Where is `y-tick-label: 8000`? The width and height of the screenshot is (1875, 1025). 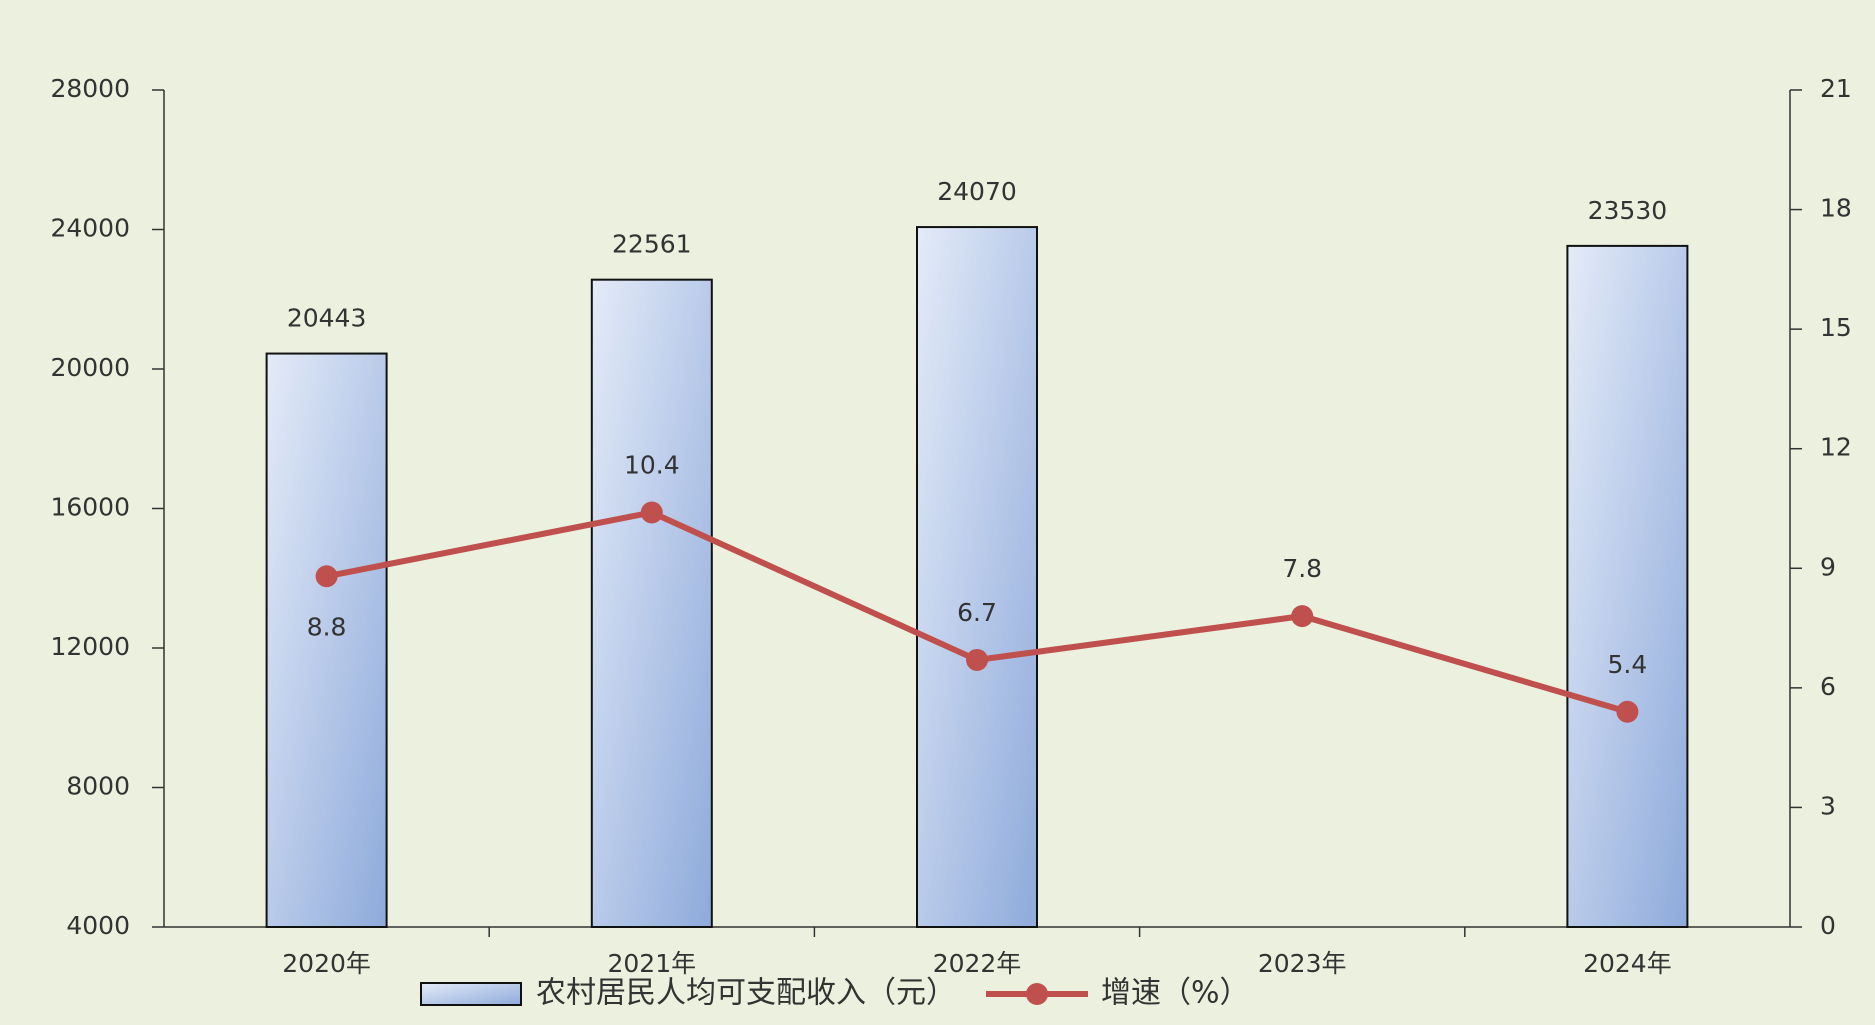 y-tick-label: 8000 is located at coordinates (98, 786).